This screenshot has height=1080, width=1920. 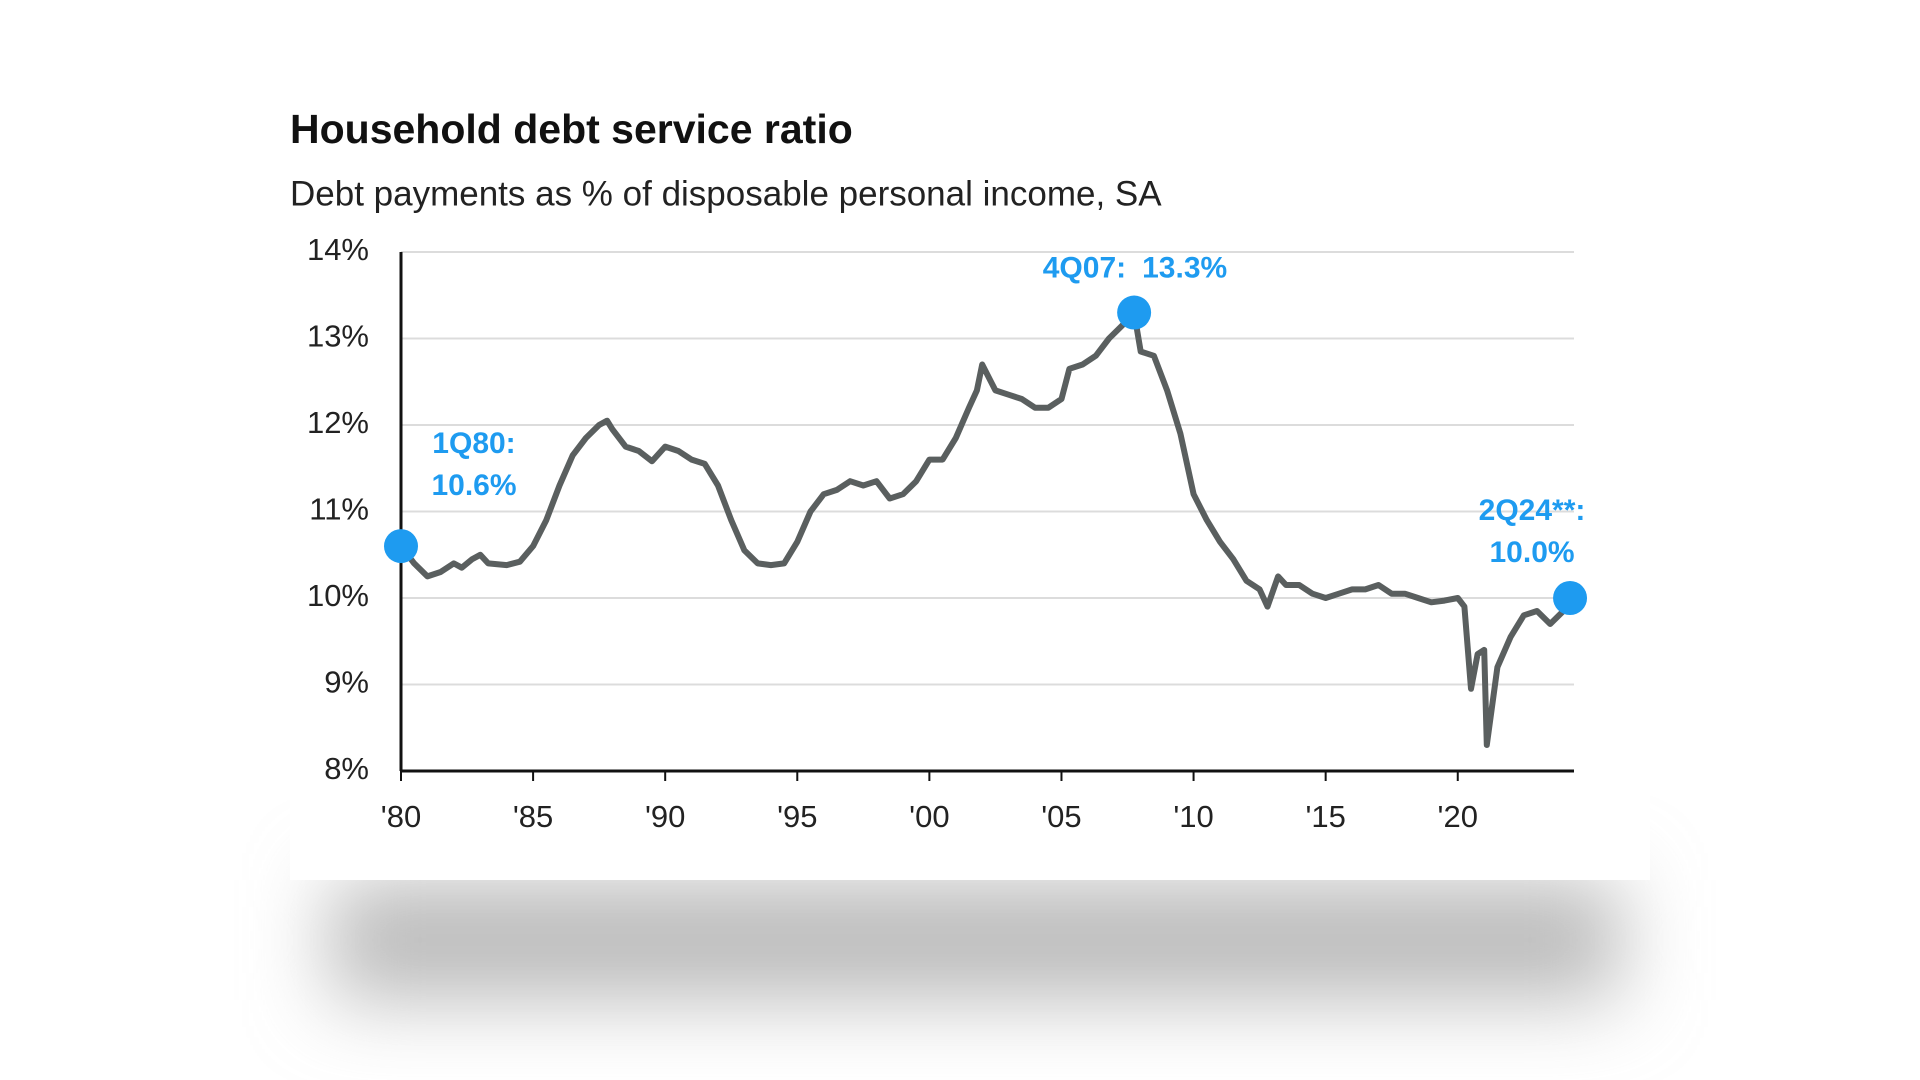 I want to click on x-tick-label: '05, so click(x=1061, y=816).